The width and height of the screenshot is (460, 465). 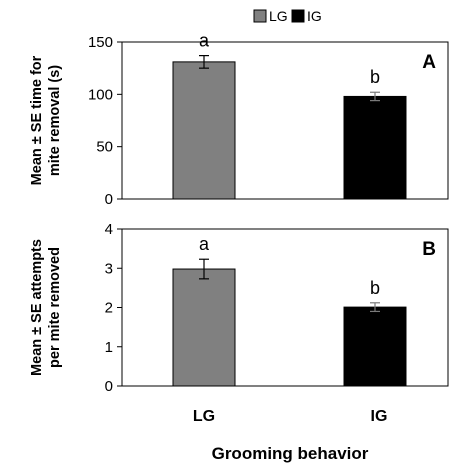 I want to click on y-axis-title-line: Mean ± SE attempts, so click(x=37, y=307).